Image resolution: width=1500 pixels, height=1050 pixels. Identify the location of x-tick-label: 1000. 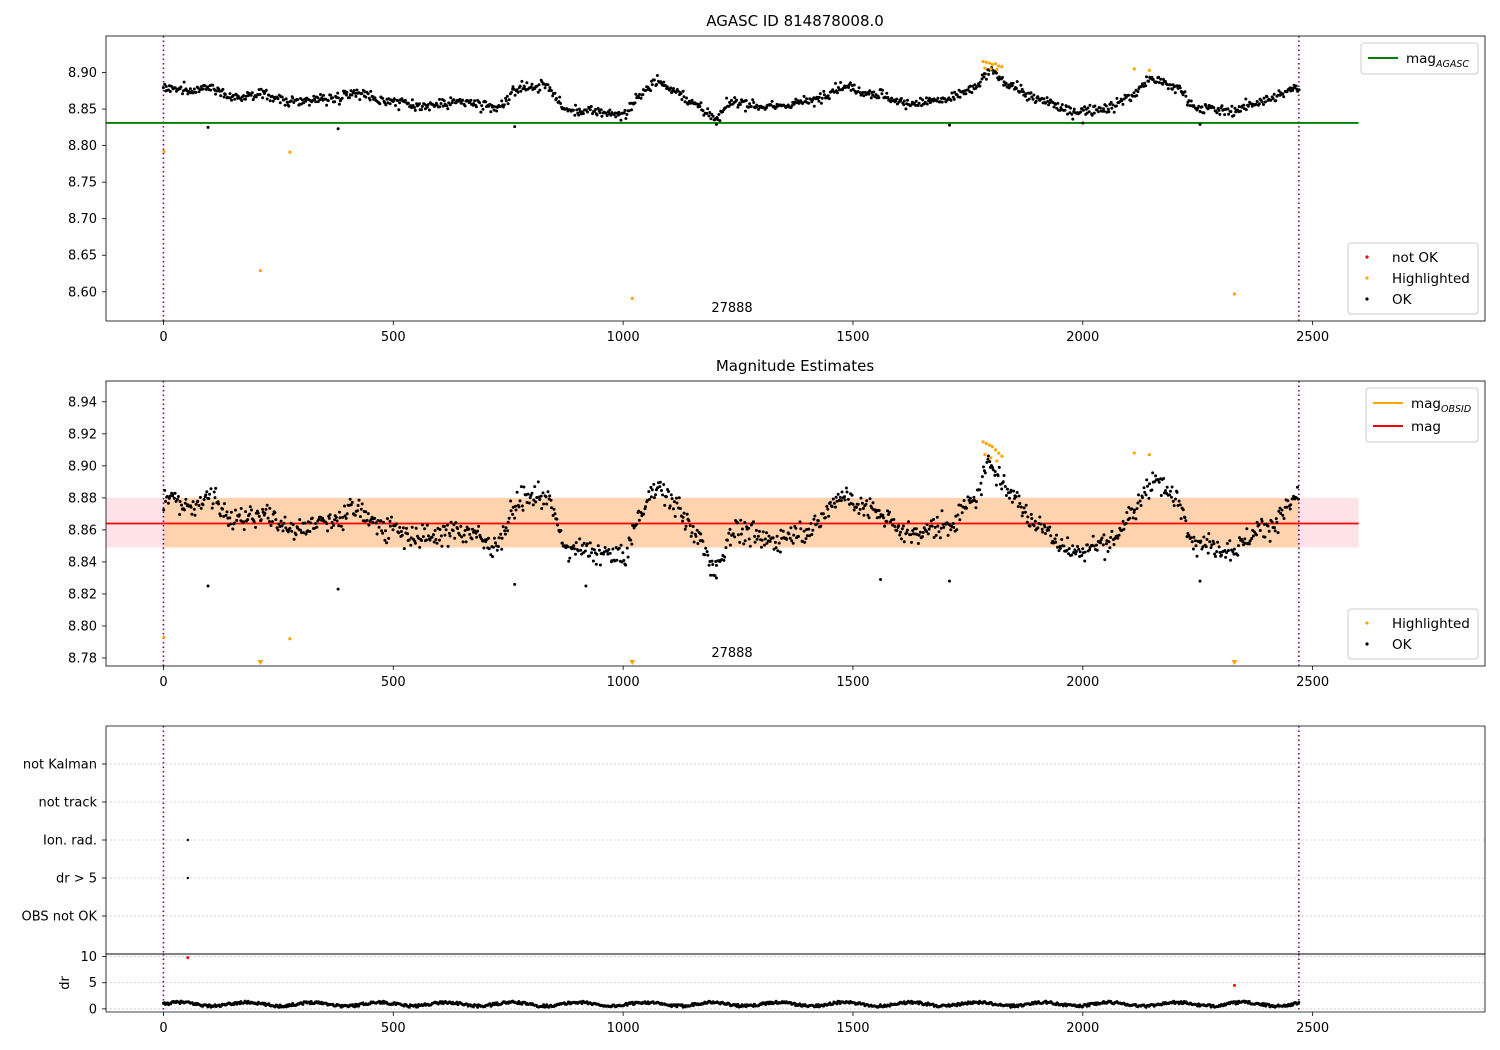
(623, 1028).